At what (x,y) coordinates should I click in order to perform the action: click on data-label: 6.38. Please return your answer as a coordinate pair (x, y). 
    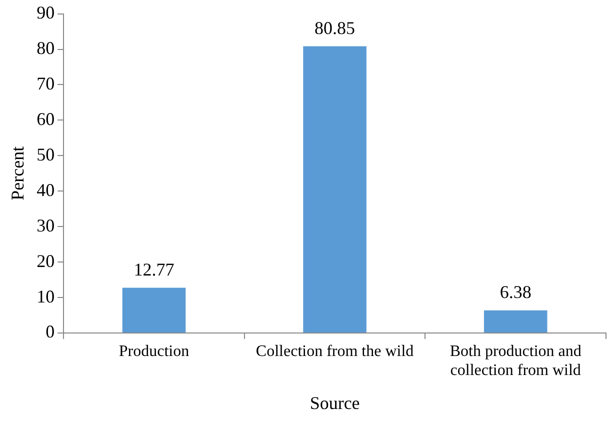
    Looking at the image, I should click on (516, 292).